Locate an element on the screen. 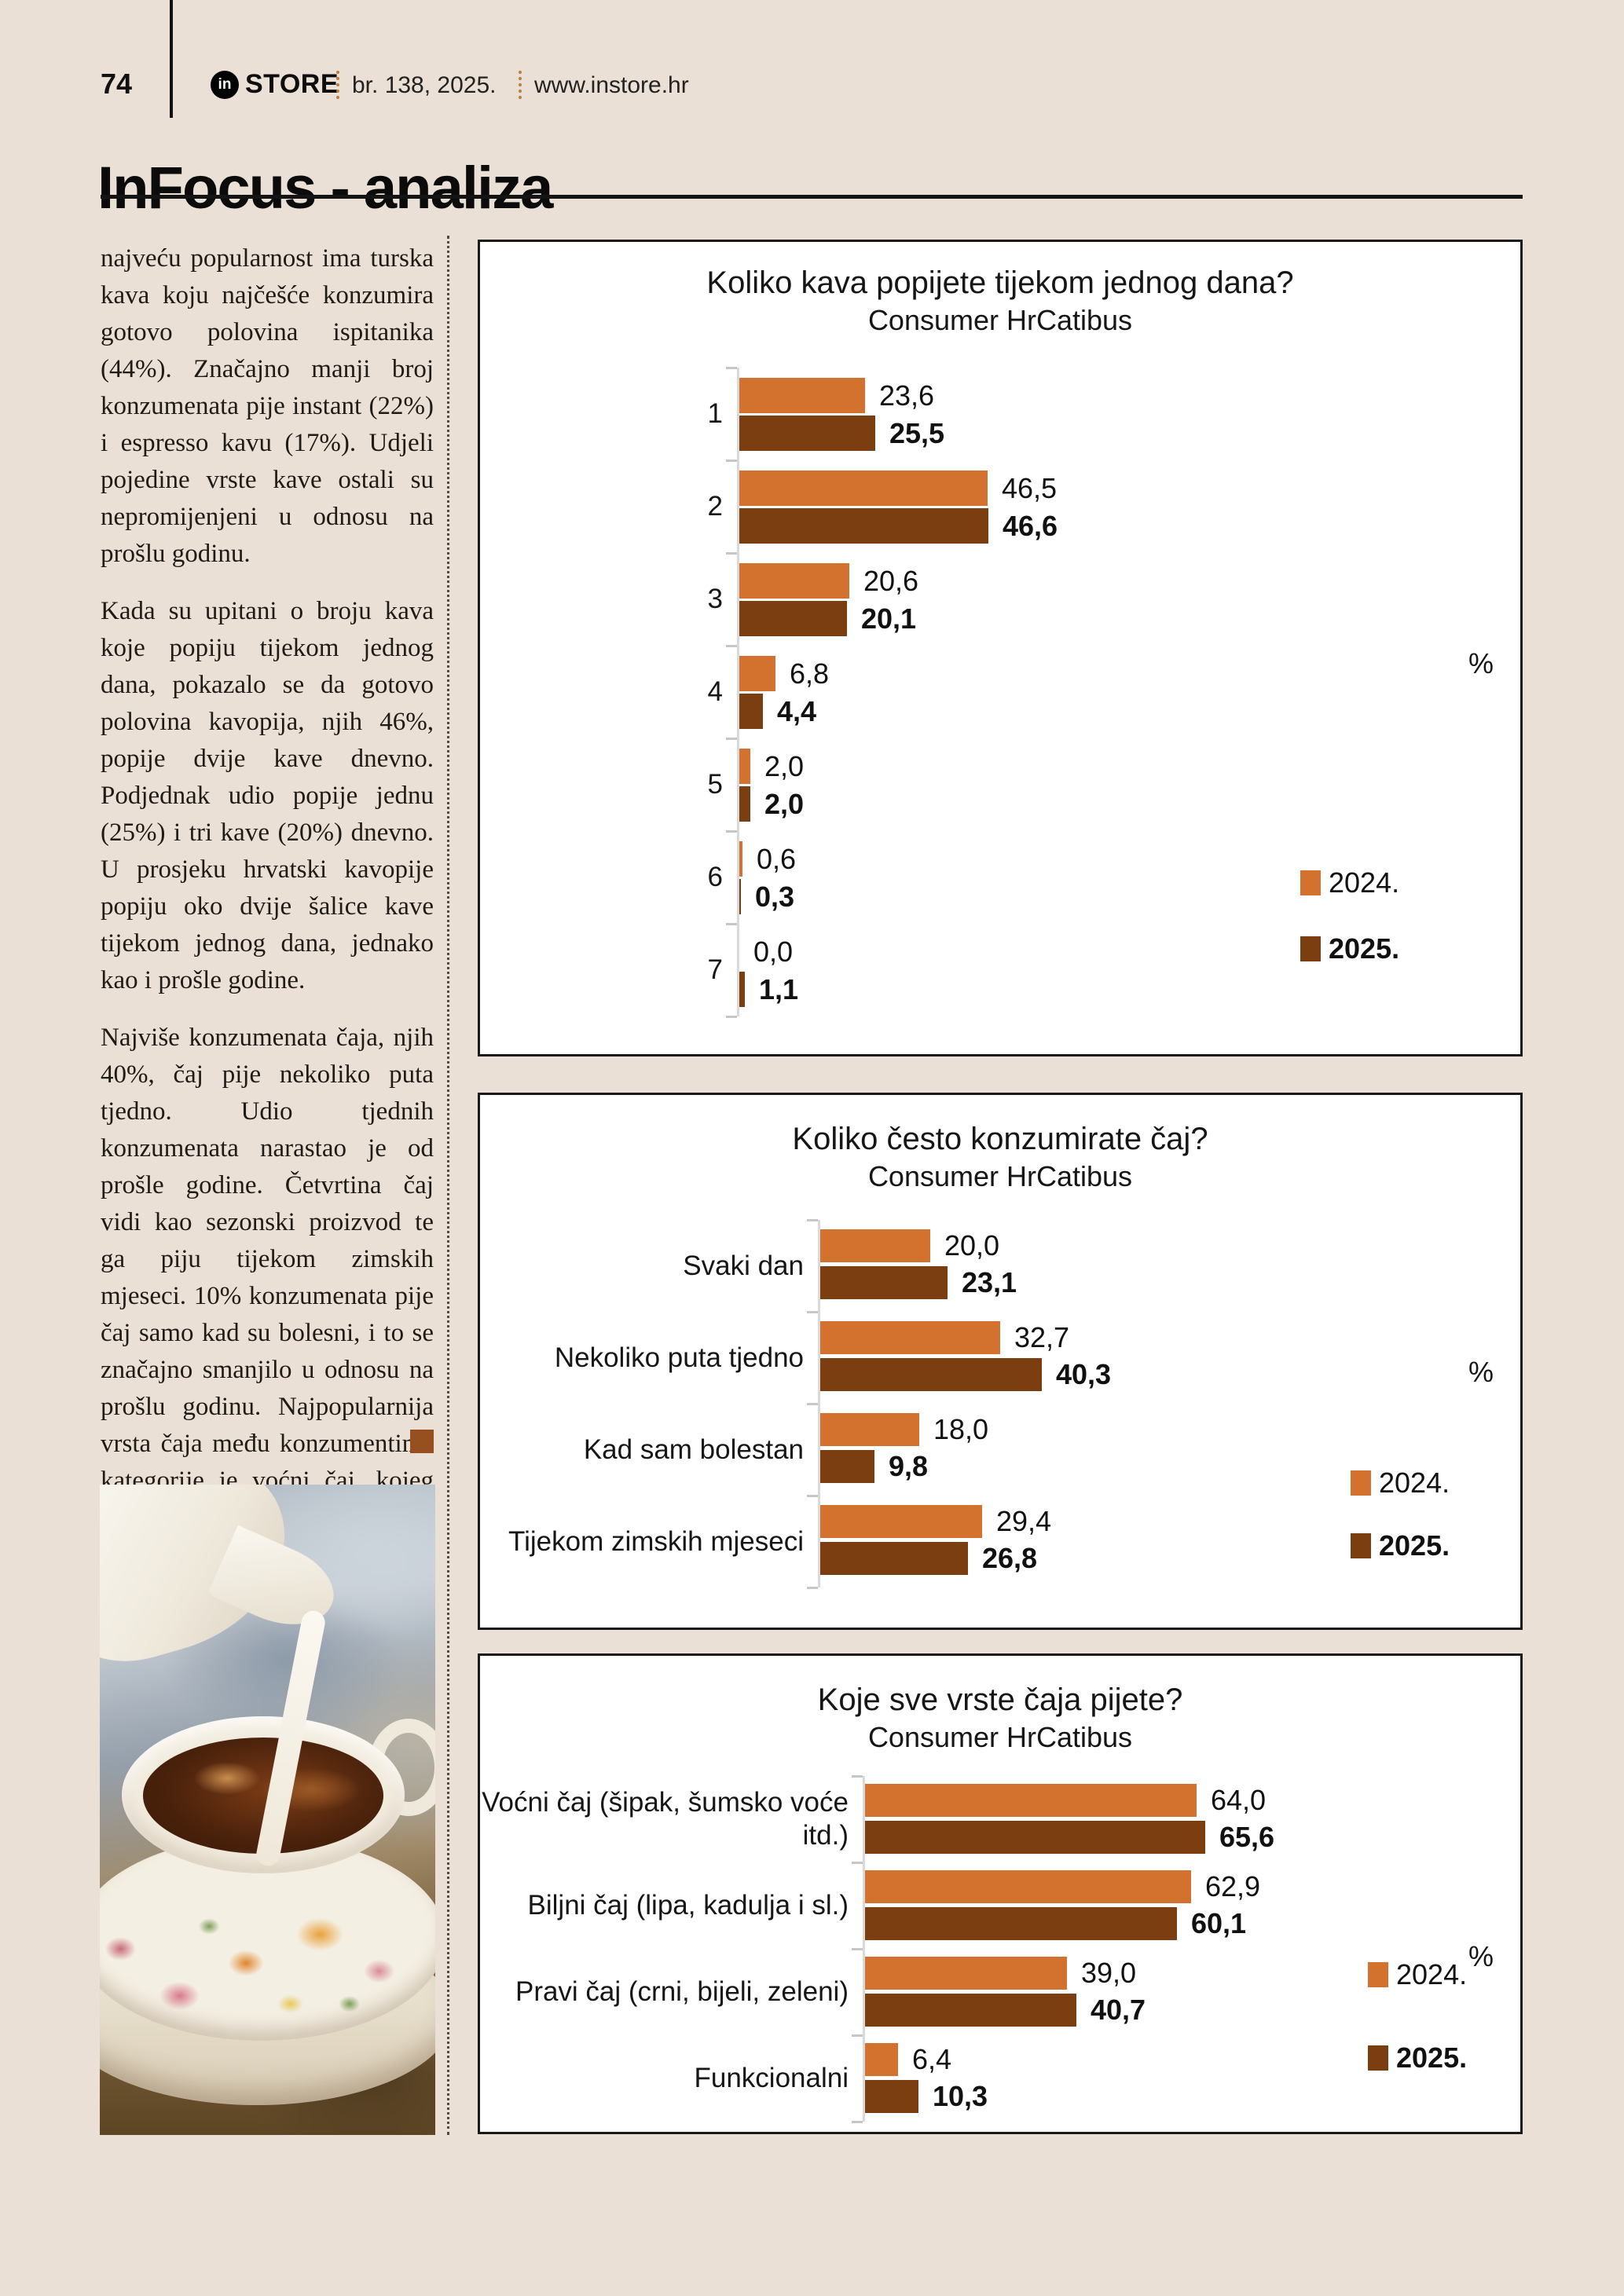  tea-pouring-photo is located at coordinates (267, 1810).